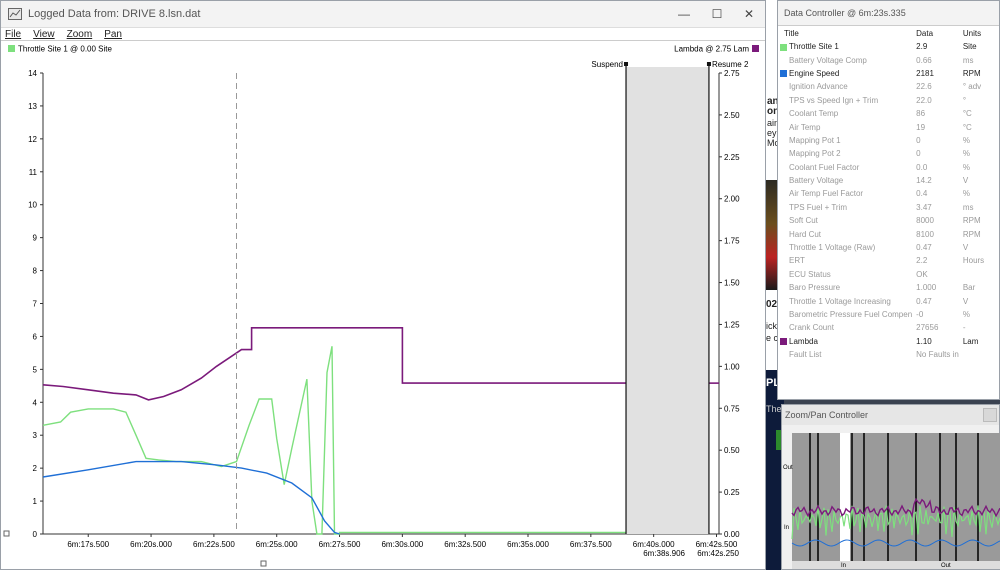 This screenshot has width=1000, height=570. What do you see at coordinates (732, 408) in the screenshot?
I see `y-right-tick-label: 0.75` at bounding box center [732, 408].